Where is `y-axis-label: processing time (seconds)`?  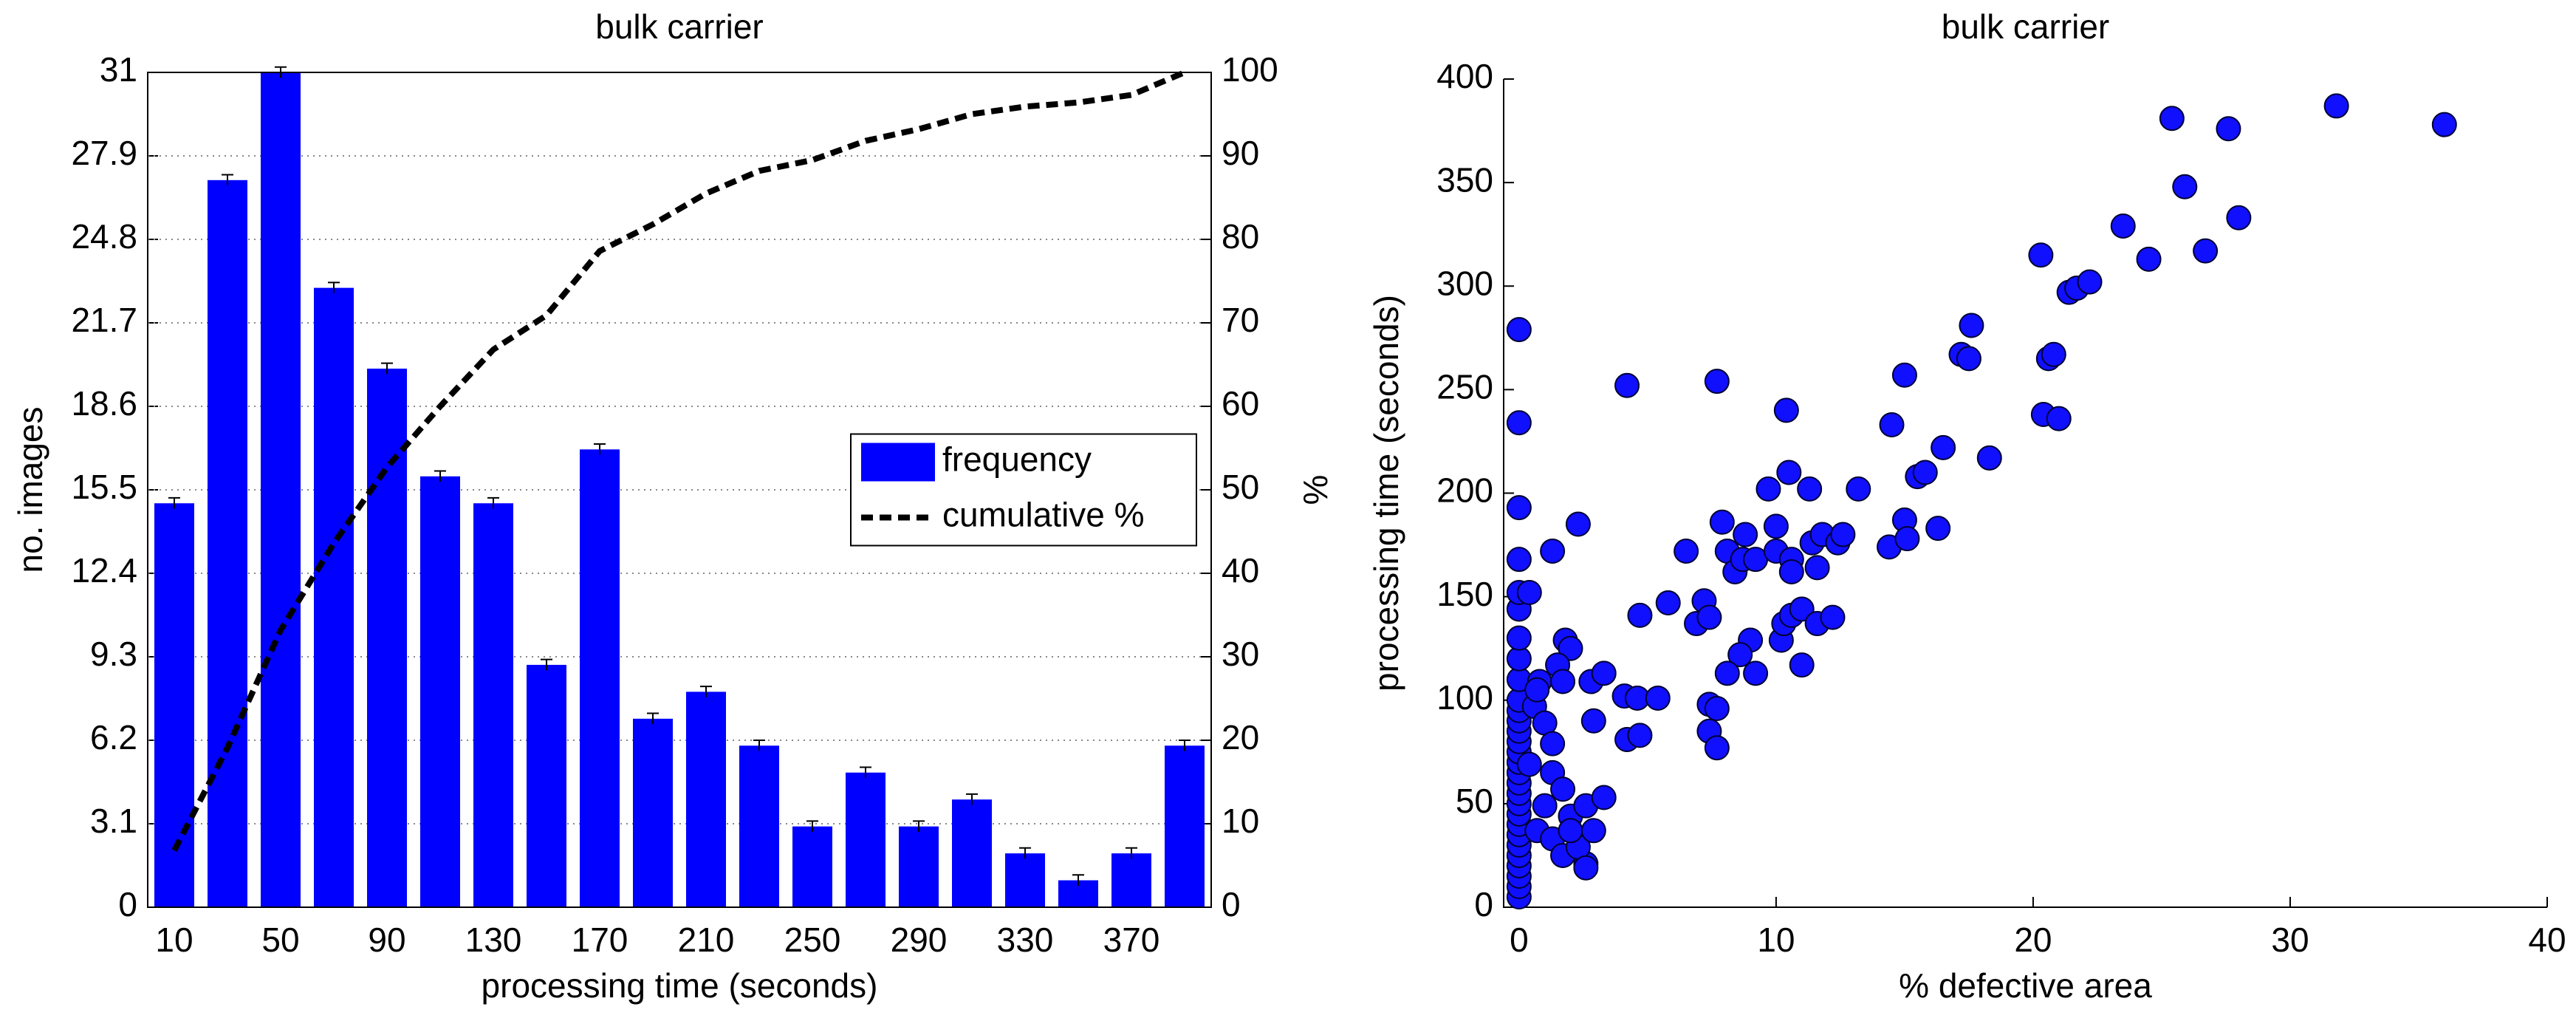
y-axis-label: processing time (seconds) is located at coordinates (1386, 493).